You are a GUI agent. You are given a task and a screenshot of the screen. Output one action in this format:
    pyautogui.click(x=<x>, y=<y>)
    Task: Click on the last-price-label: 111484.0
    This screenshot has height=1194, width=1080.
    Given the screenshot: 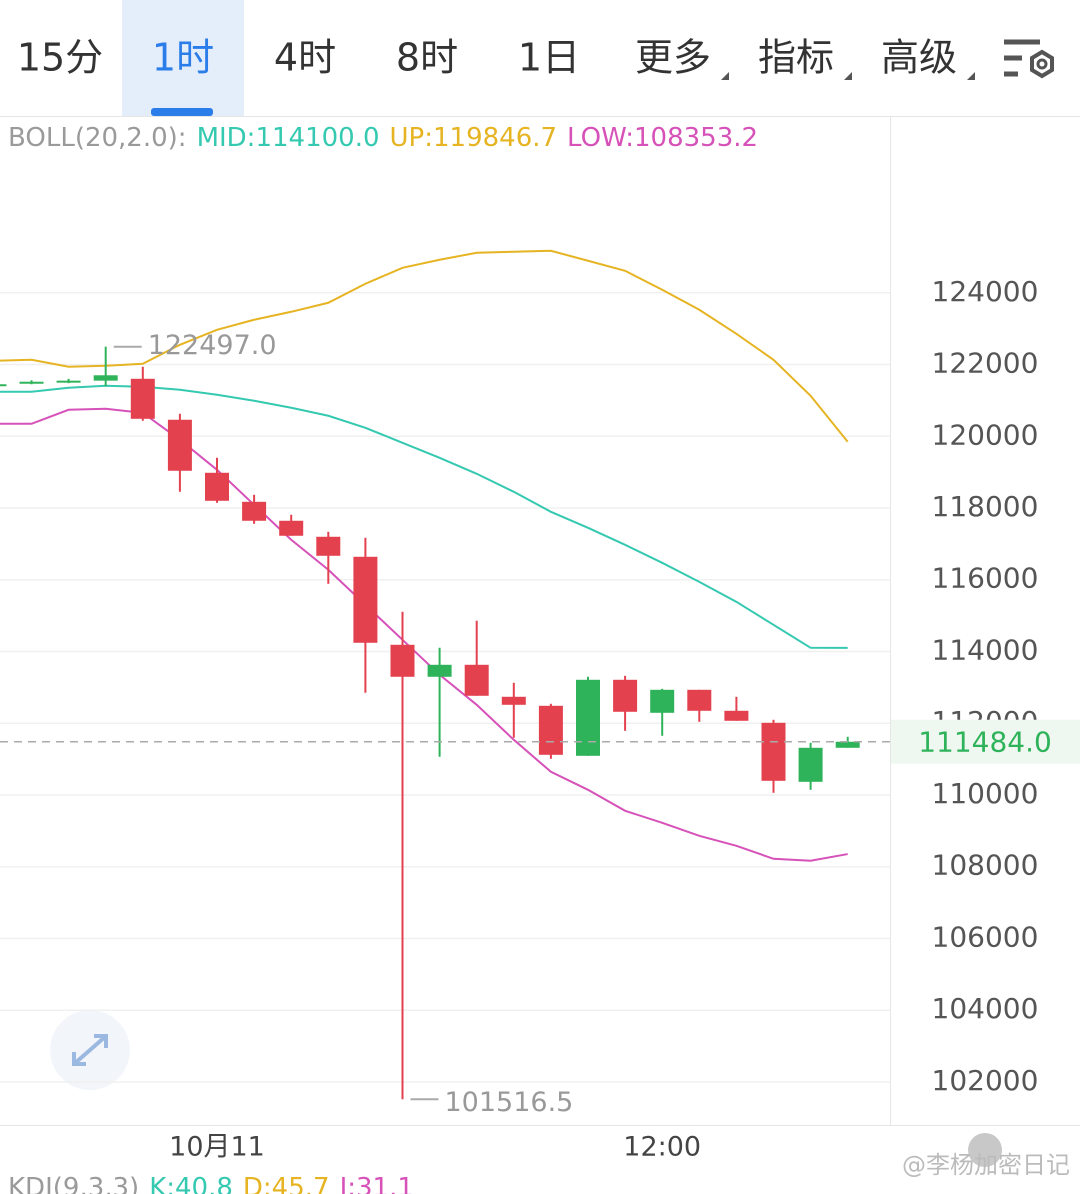 What is the action you would take?
    pyautogui.click(x=985, y=742)
    